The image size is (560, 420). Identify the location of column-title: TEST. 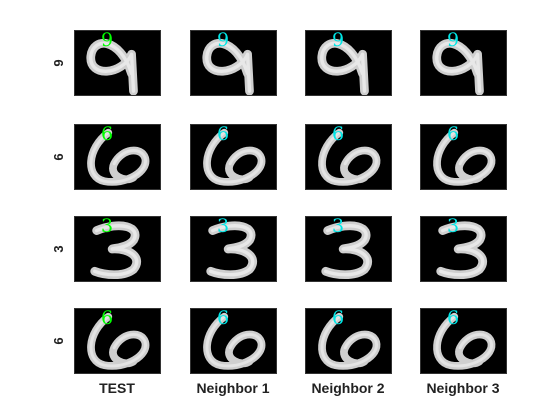
(117, 388).